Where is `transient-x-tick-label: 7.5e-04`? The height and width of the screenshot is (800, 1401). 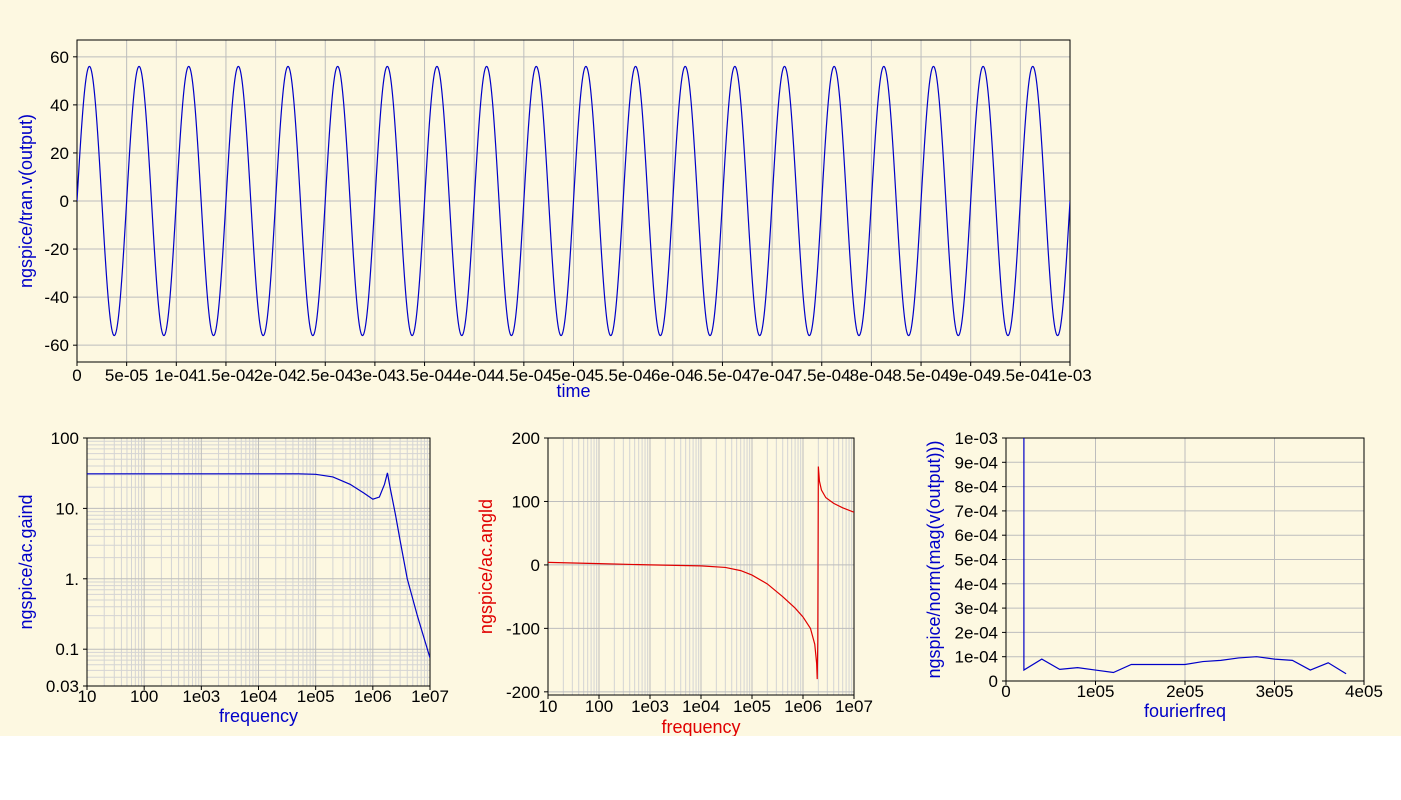 transient-x-tick-label: 7.5e-04 is located at coordinates (822, 375).